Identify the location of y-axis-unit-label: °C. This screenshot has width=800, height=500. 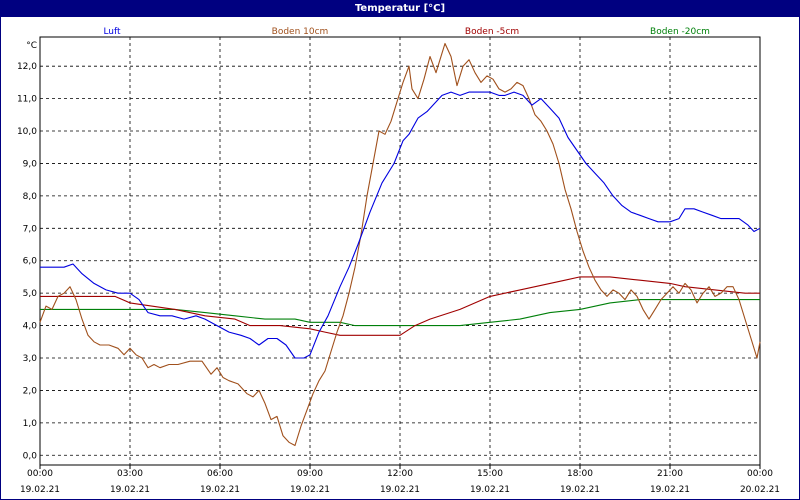
(31, 46).